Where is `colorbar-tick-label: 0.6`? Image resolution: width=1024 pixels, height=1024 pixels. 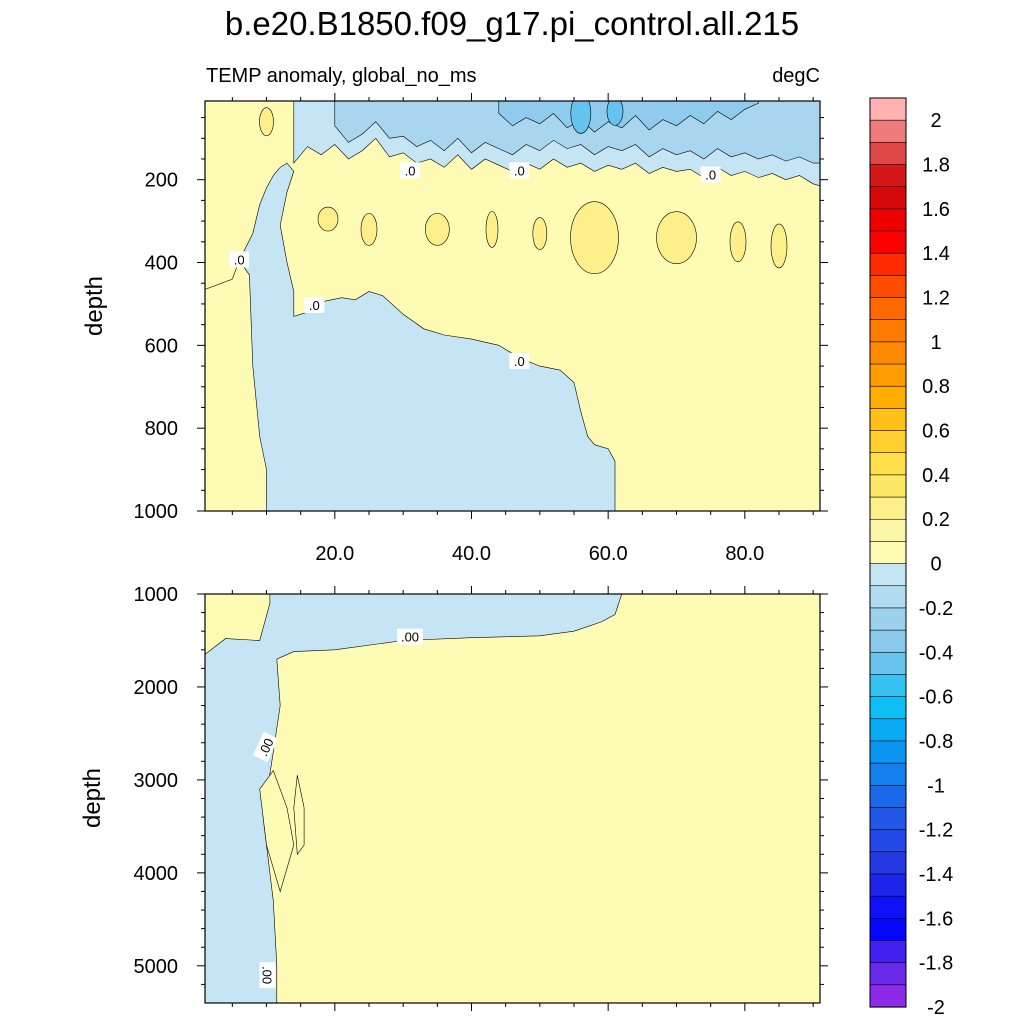
colorbar-tick-label: 0.6 is located at coordinates (936, 432).